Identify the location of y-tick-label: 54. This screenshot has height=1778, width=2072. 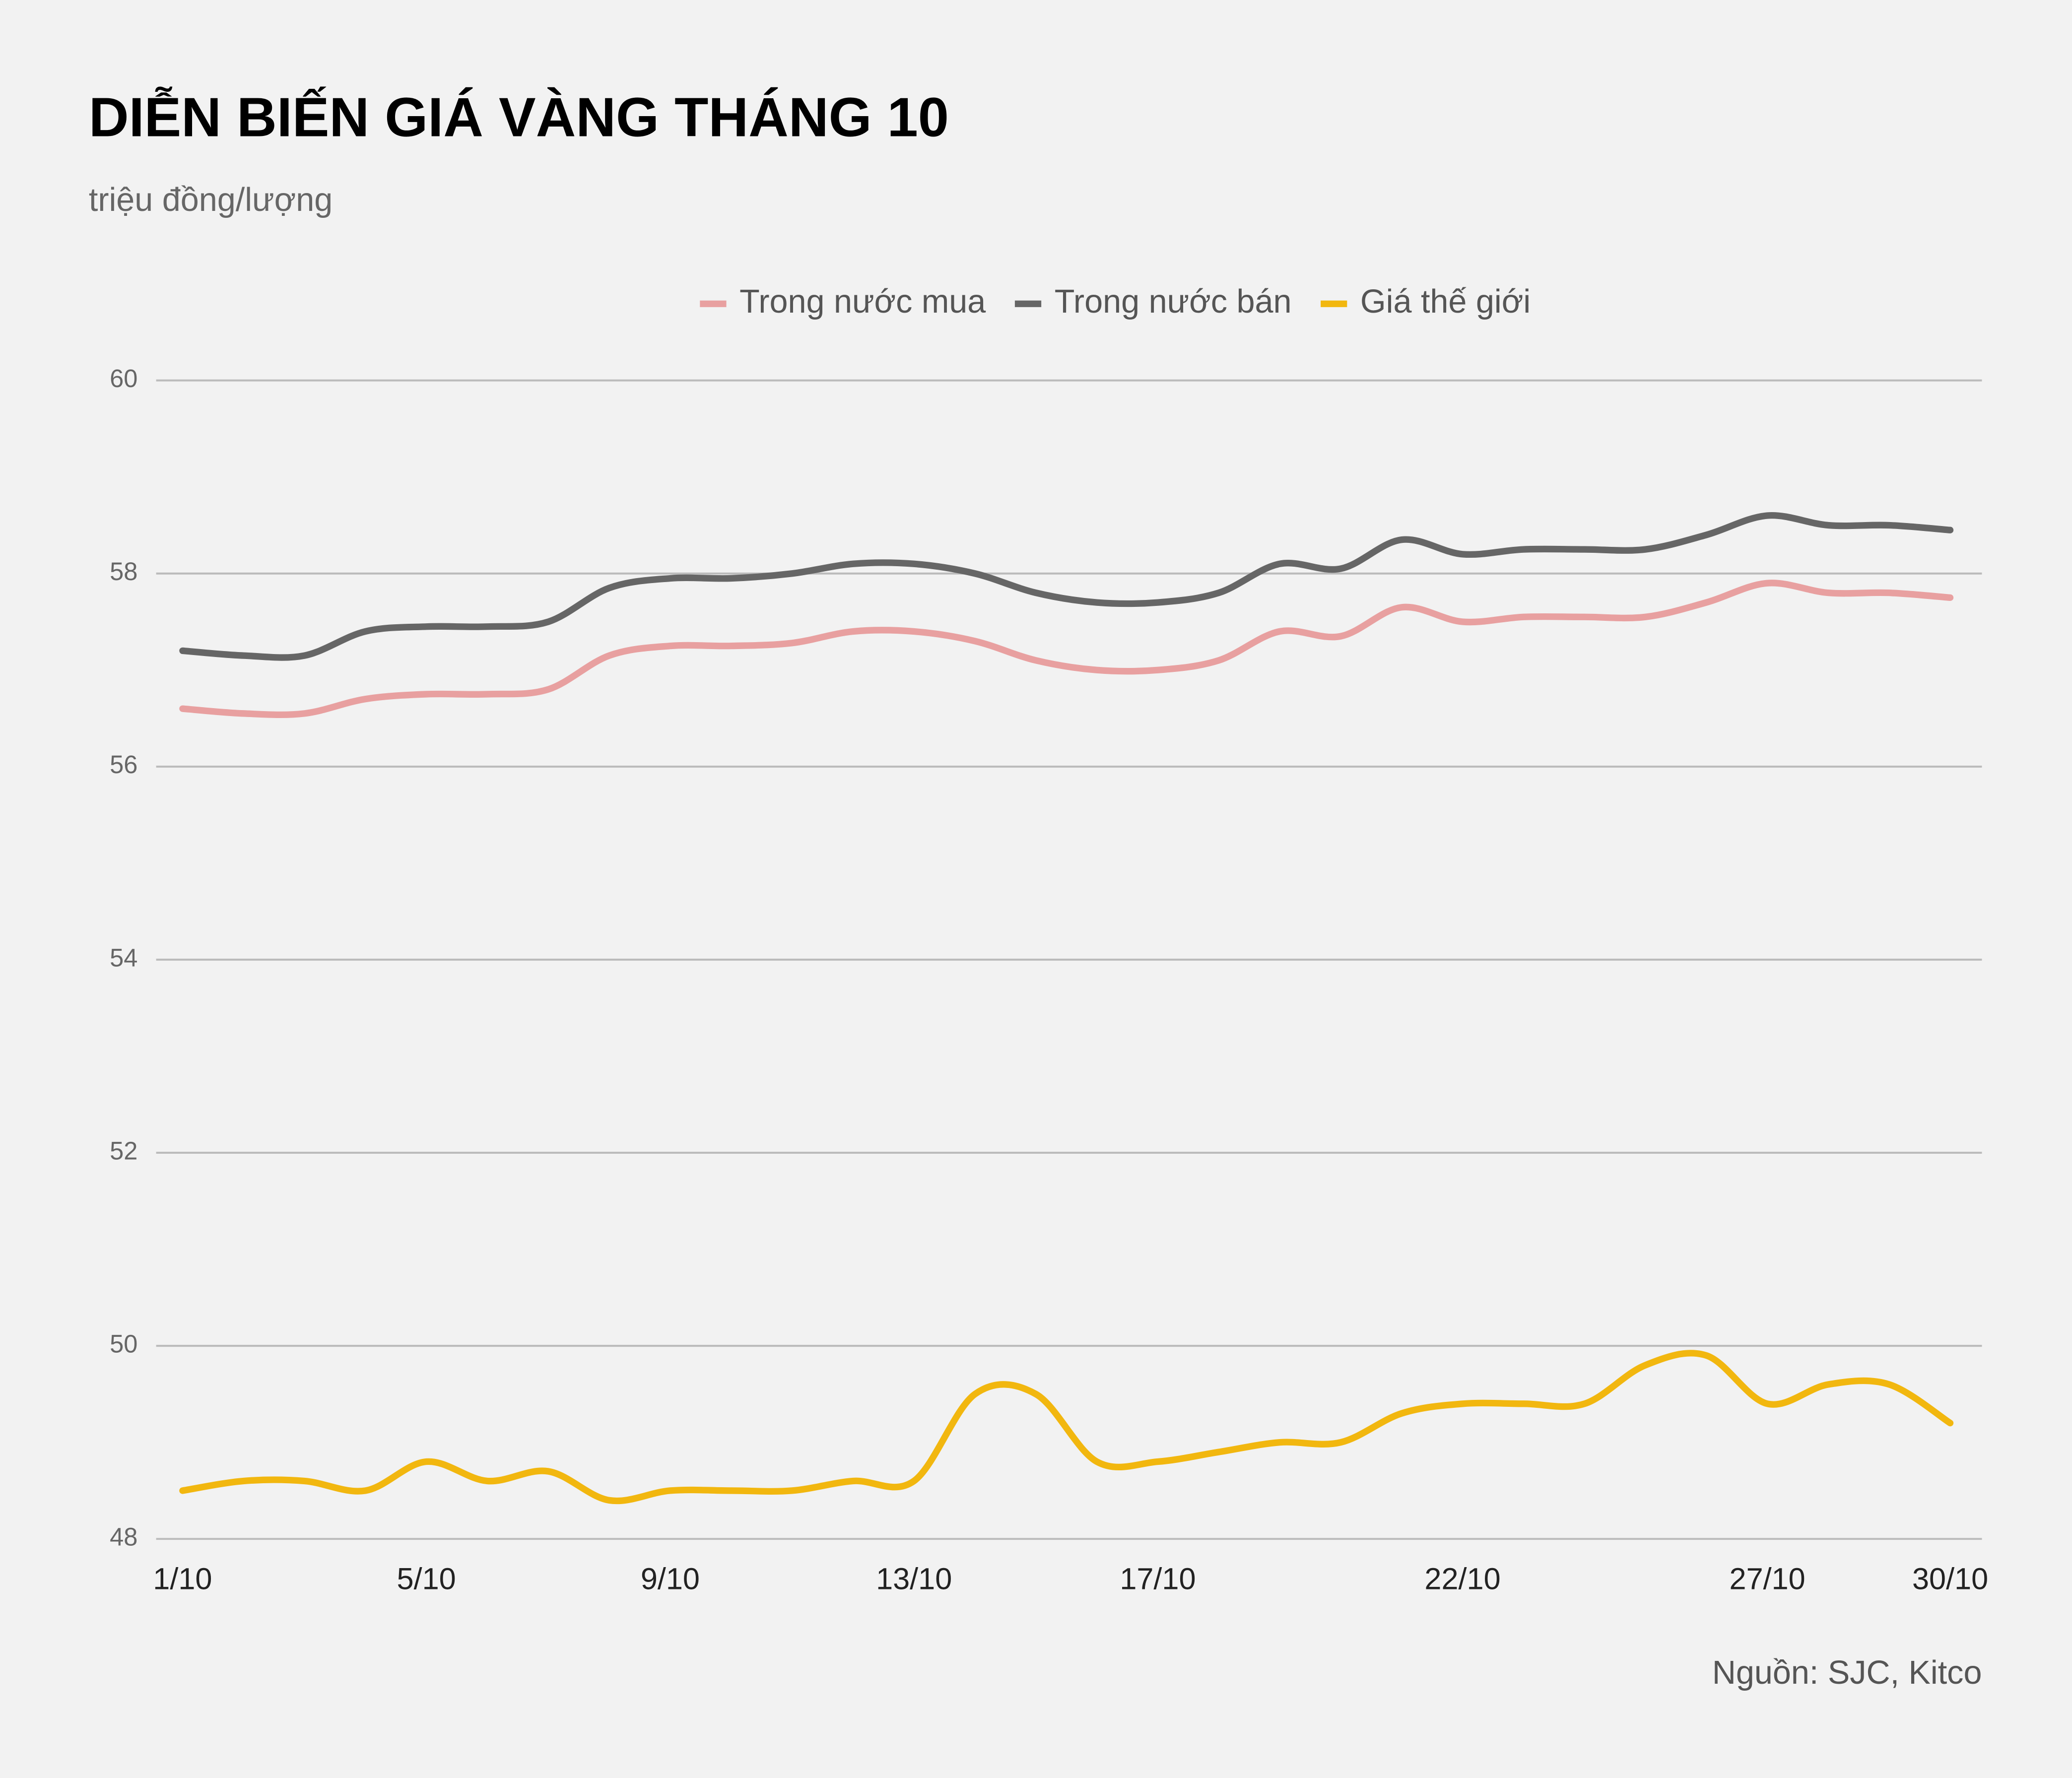
(123, 957).